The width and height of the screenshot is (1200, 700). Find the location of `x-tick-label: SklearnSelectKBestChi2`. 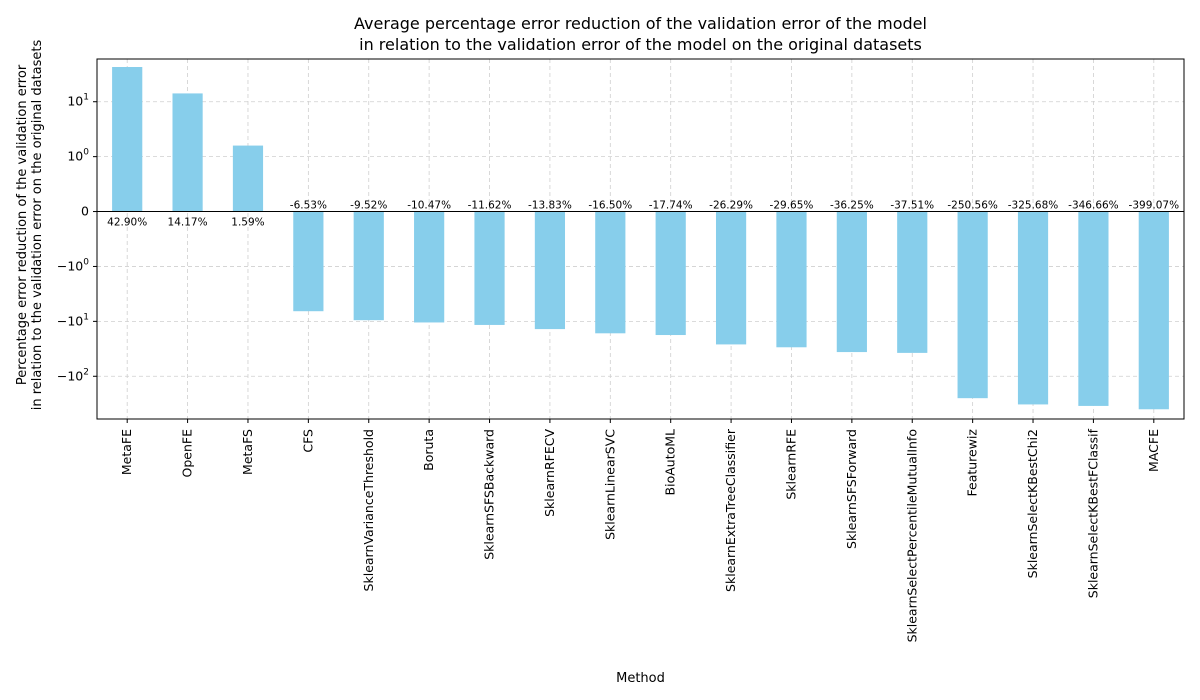

x-tick-label: SklearnSelectKBestChi2 is located at coordinates (1032, 503).